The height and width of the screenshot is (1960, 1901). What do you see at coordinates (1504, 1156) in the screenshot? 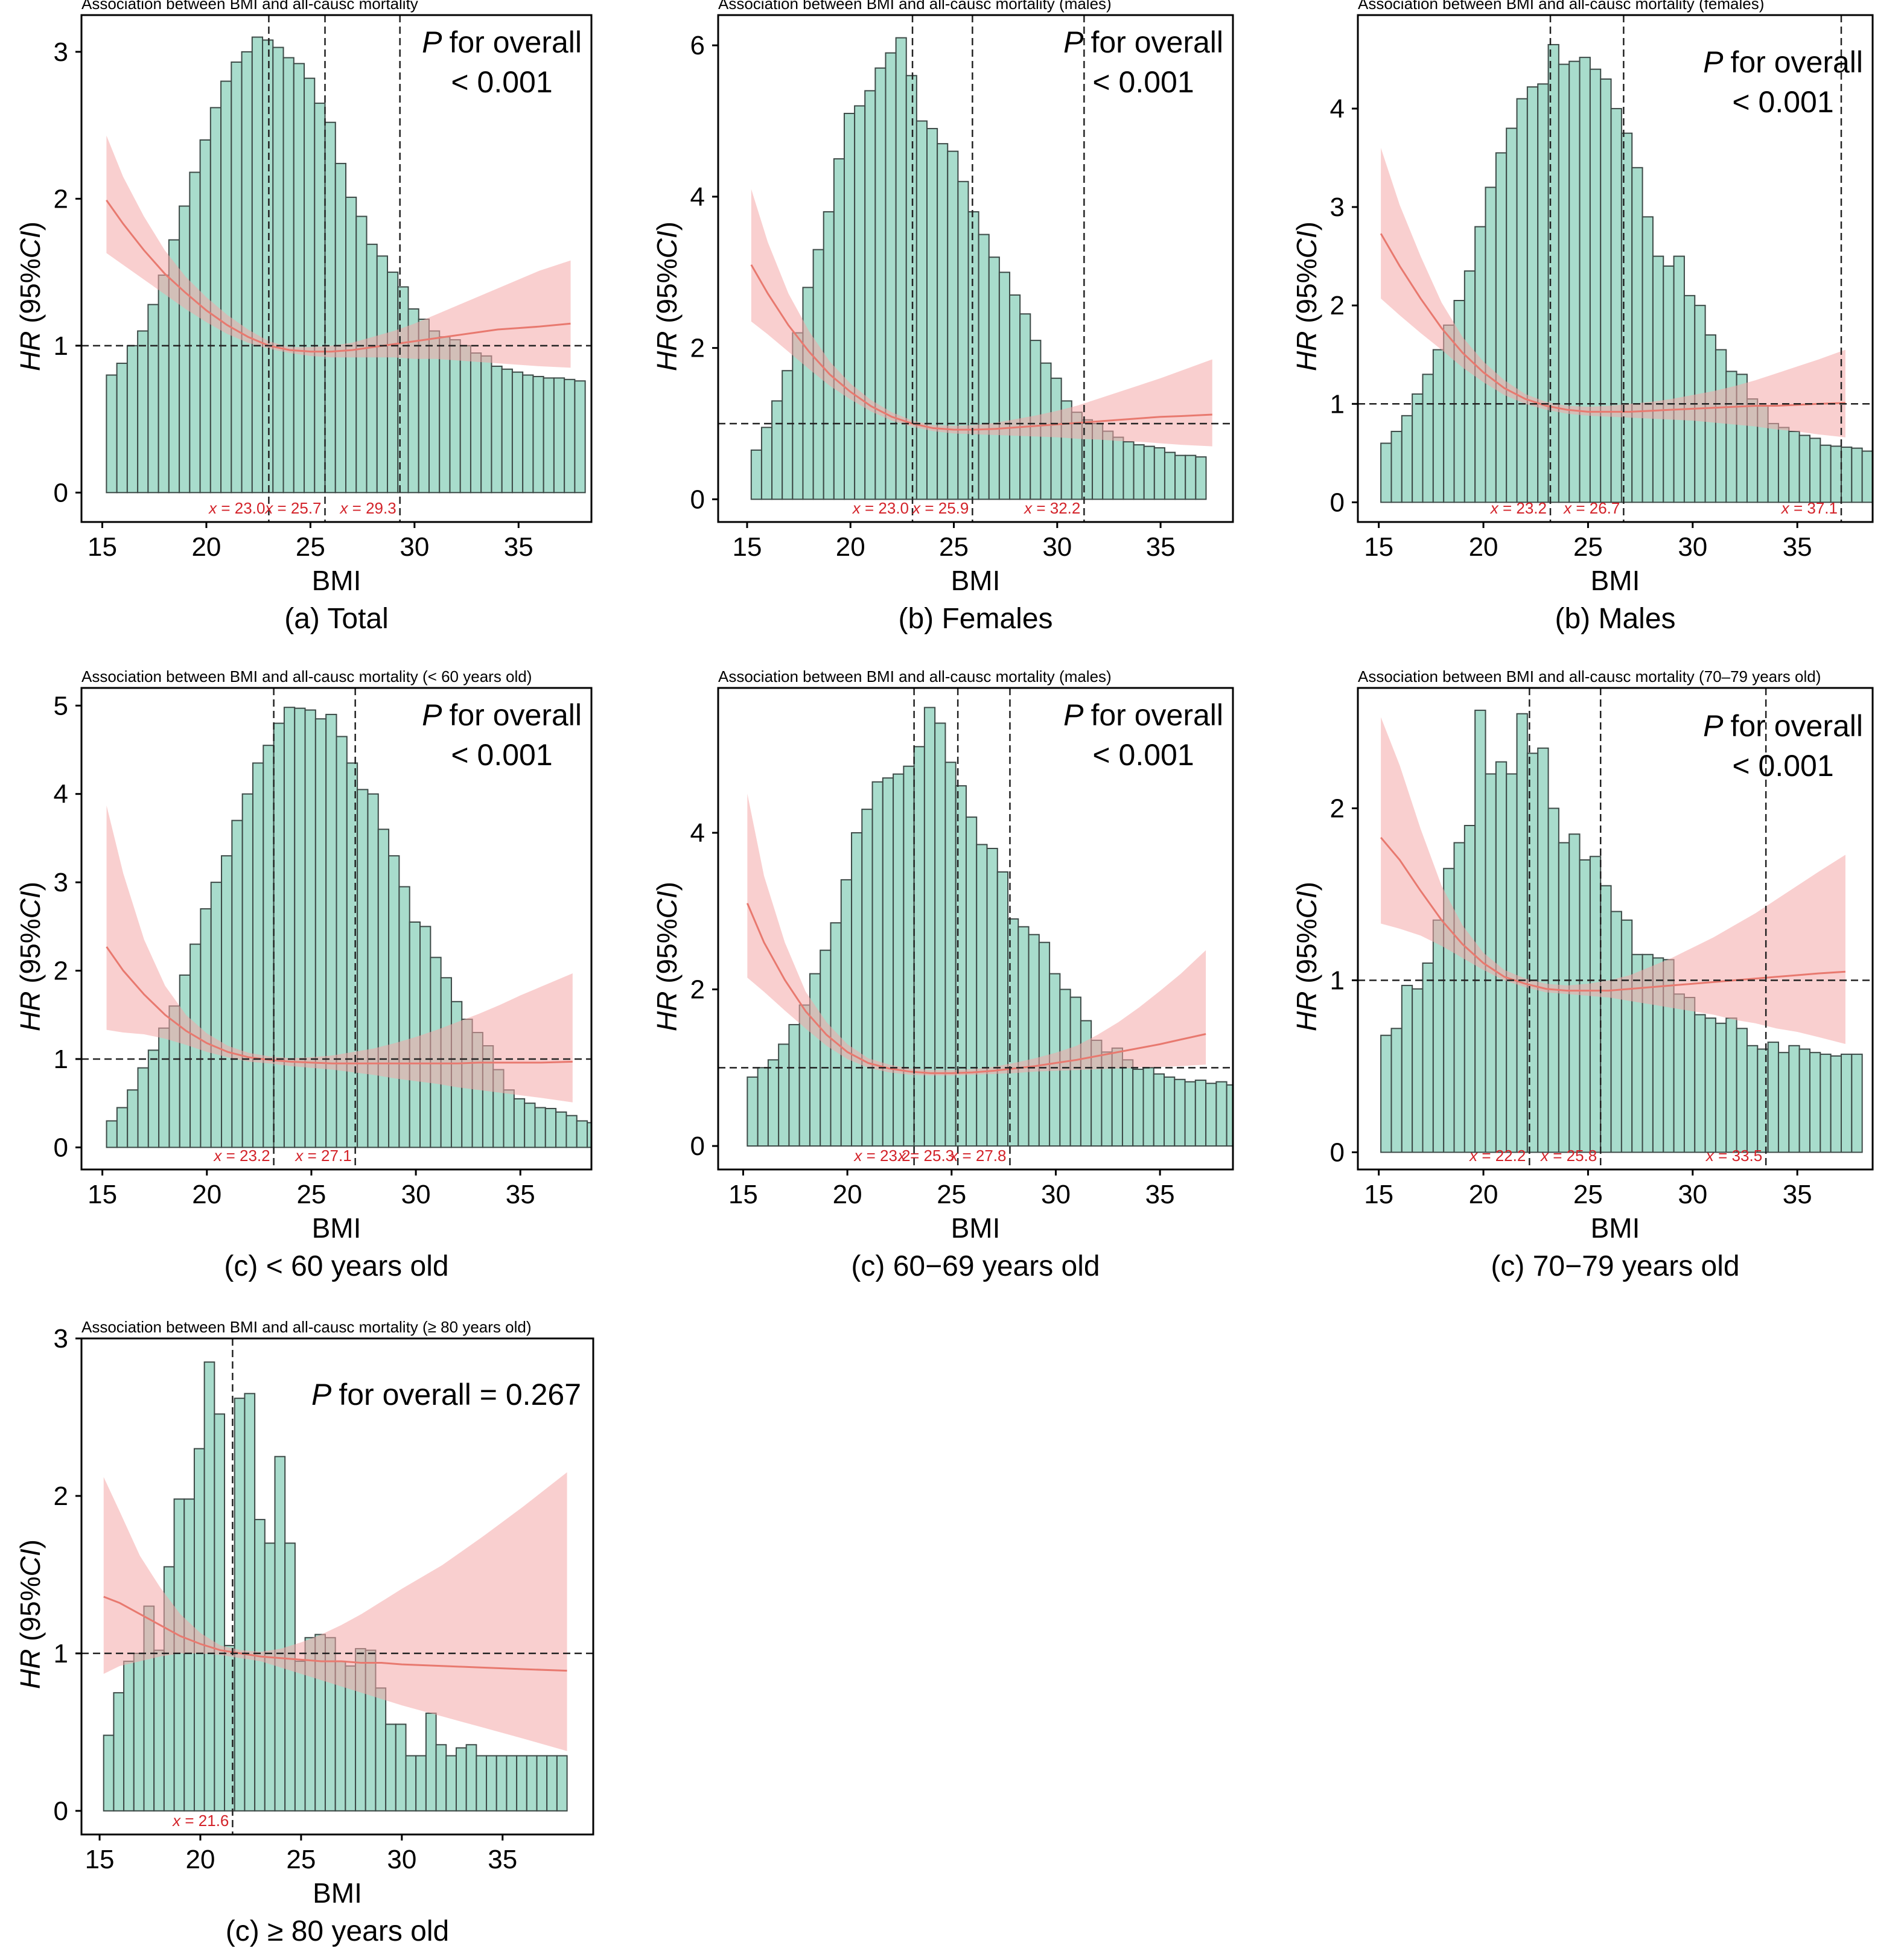
I see `marker-label-value: = 22.2` at bounding box center [1504, 1156].